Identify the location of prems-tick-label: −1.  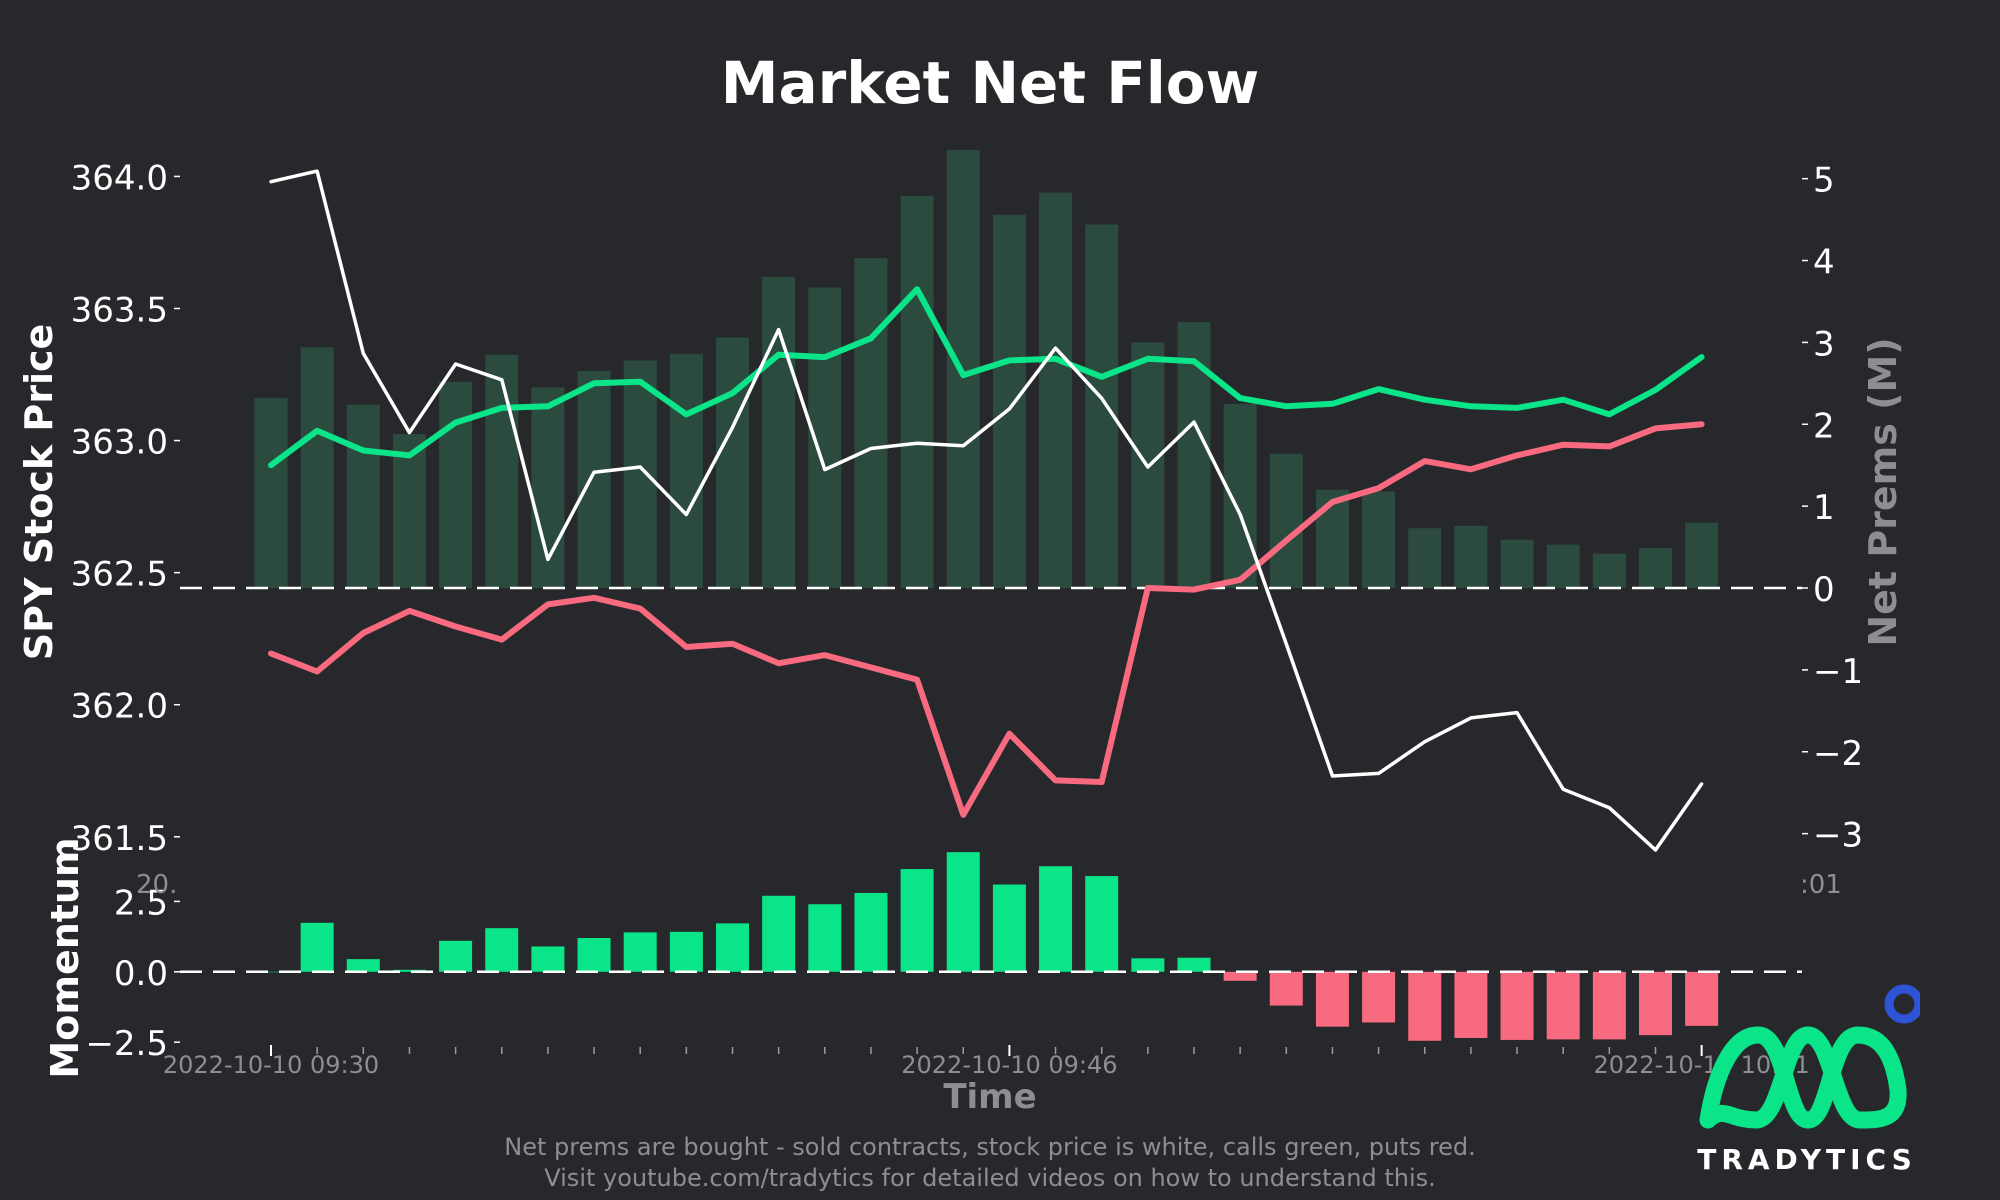
(1838, 672).